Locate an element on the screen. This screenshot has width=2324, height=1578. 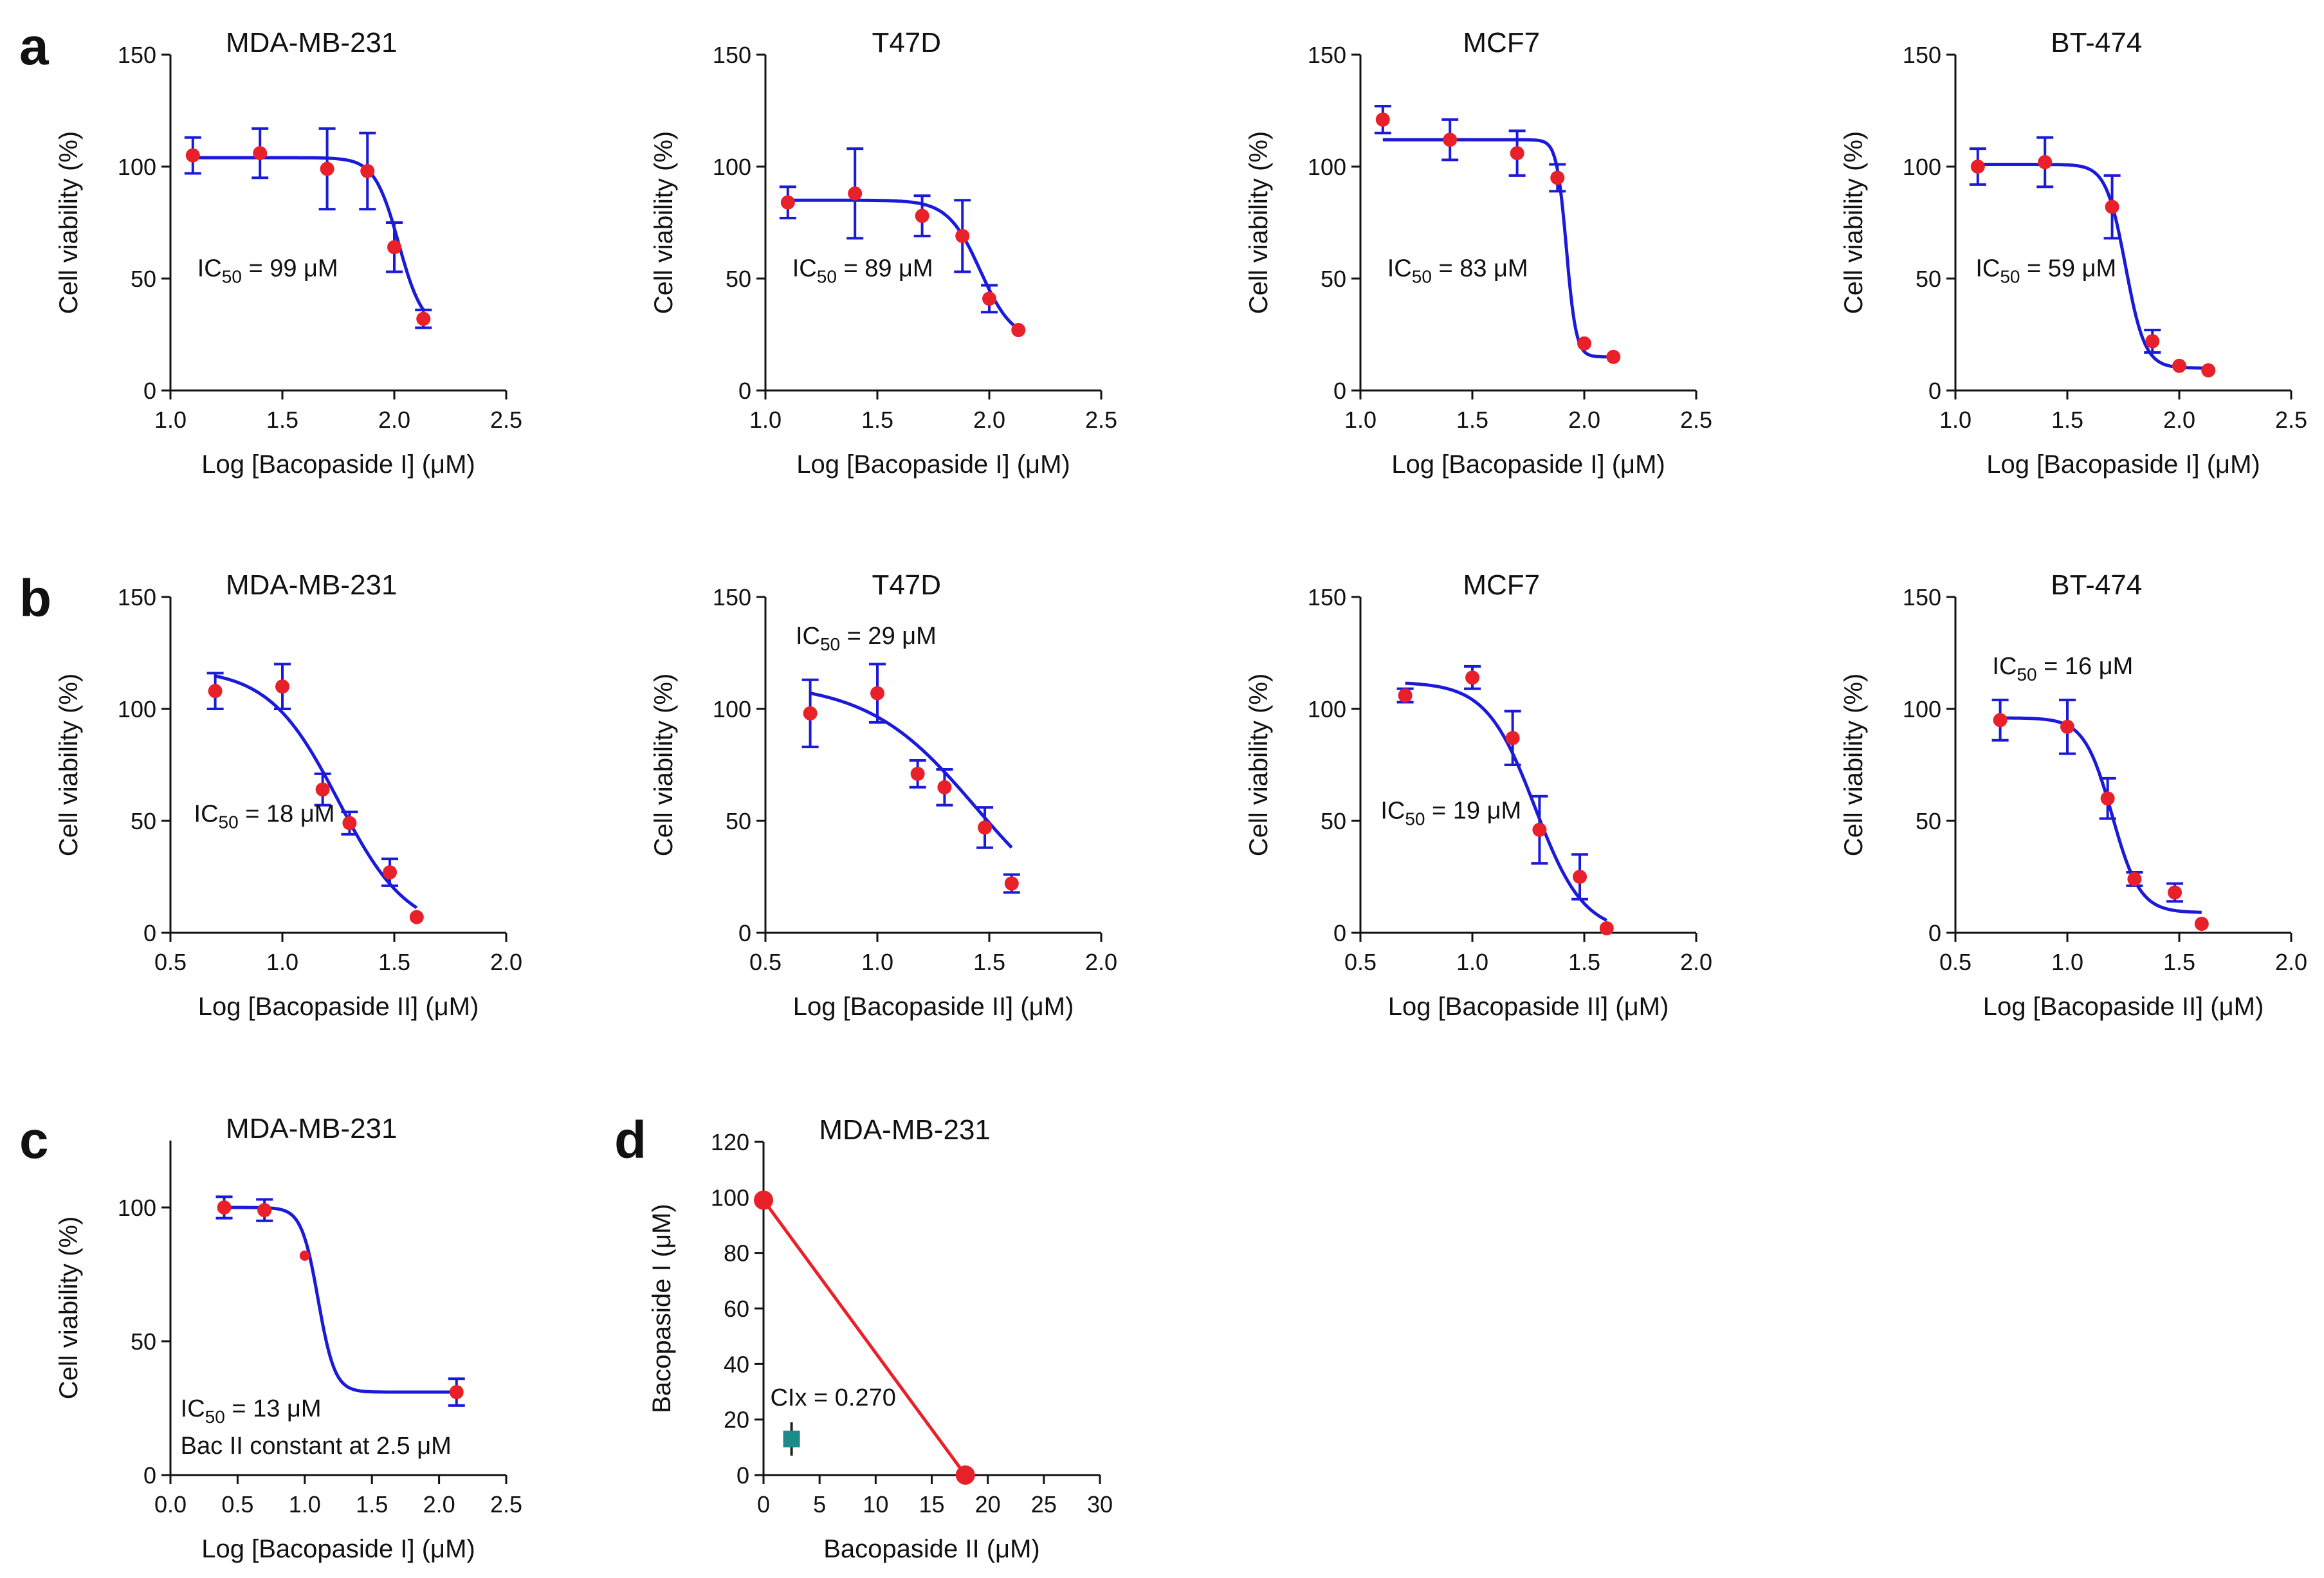
isobole-line is located at coordinates (864, 1337).